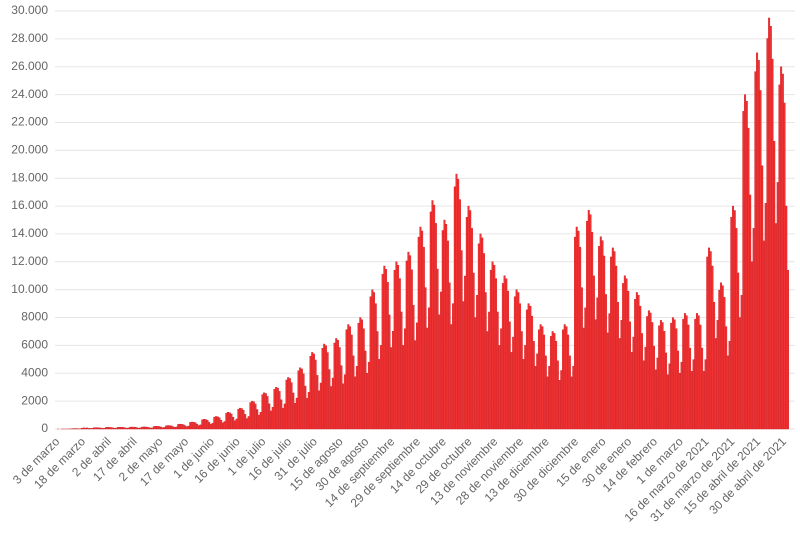  Describe the element at coordinates (34, 345) in the screenshot. I see `y-tick-label: 6000` at that location.